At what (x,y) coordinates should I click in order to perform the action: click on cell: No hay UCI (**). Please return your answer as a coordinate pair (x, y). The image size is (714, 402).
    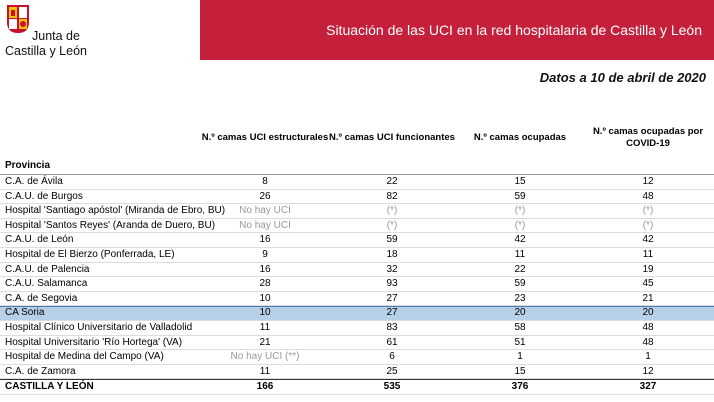
    Looking at the image, I should click on (265, 357).